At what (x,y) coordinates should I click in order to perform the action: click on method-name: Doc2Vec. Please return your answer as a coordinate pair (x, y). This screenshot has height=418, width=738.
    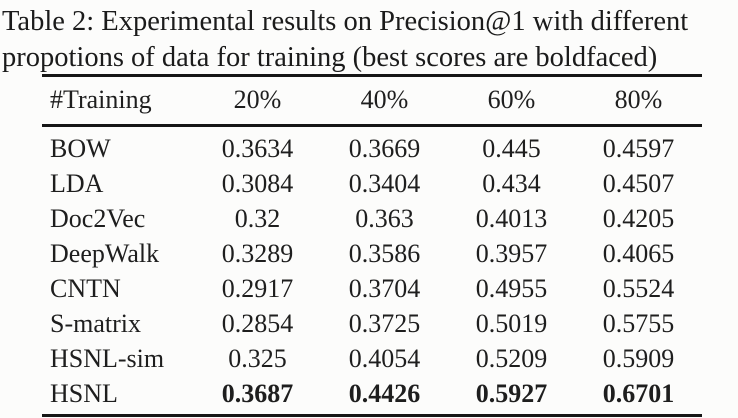
    Looking at the image, I should click on (98, 218).